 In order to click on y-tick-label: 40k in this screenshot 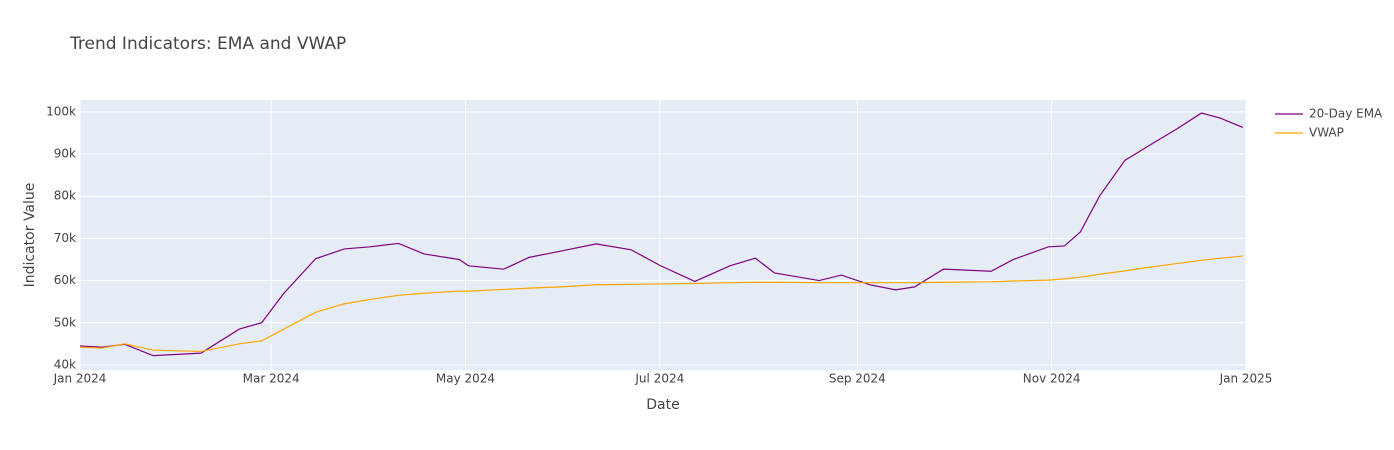, I will do `click(65, 364)`.